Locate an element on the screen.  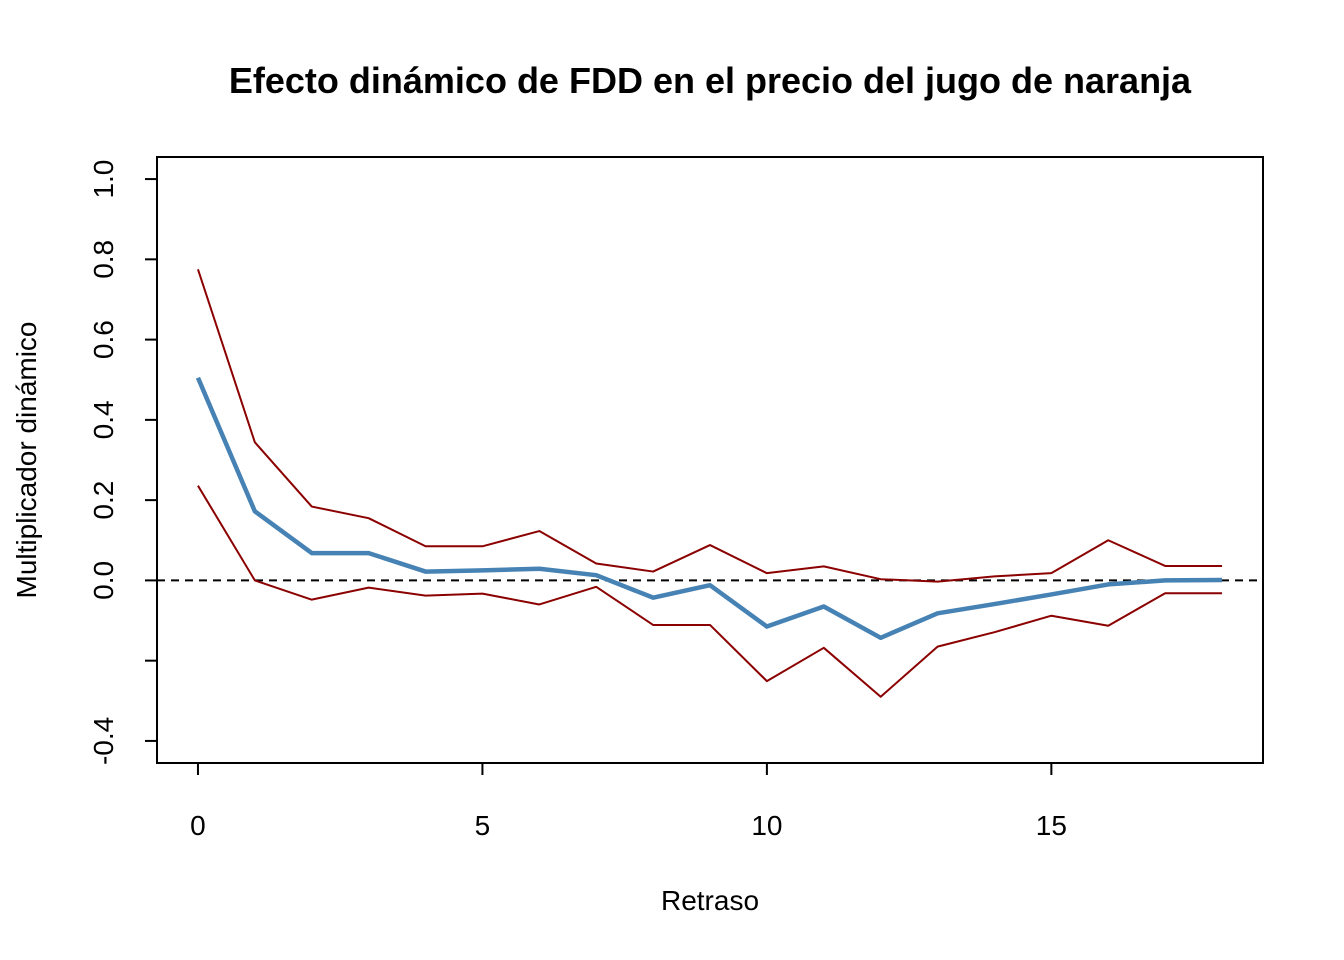
y-tick-label: 0.4 is located at coordinates (103, 419).